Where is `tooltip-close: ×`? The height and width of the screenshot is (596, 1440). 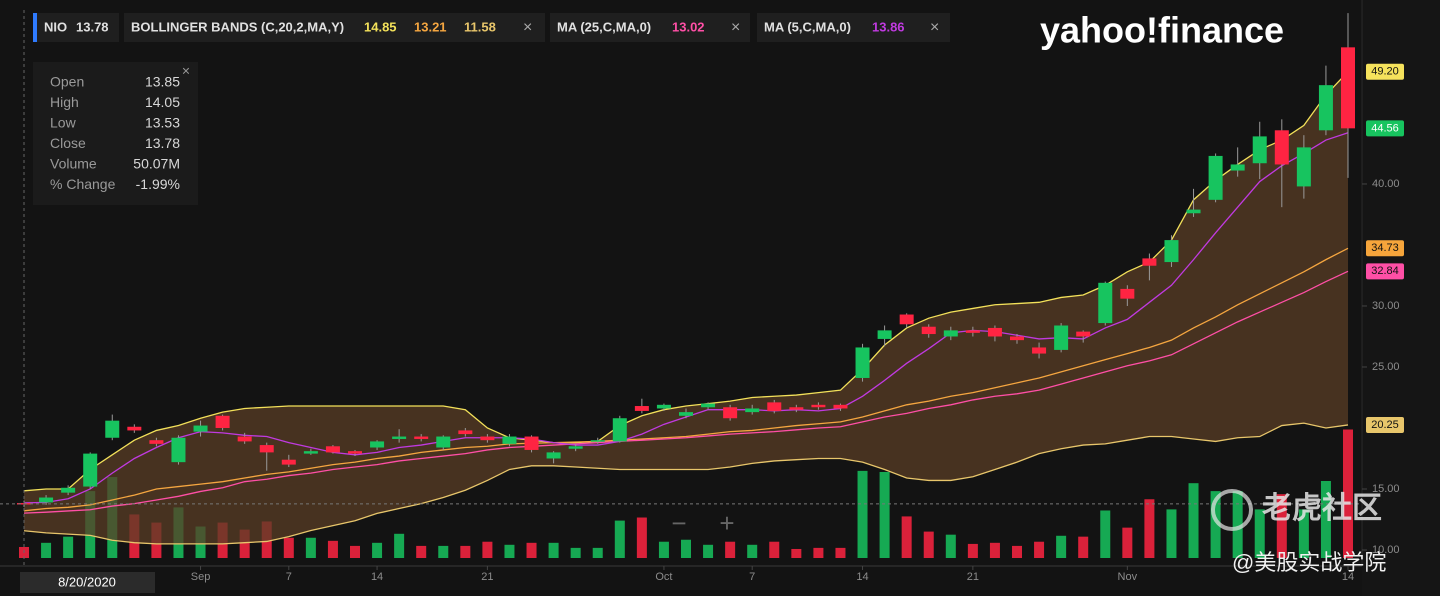 tooltip-close: × is located at coordinates (186, 71).